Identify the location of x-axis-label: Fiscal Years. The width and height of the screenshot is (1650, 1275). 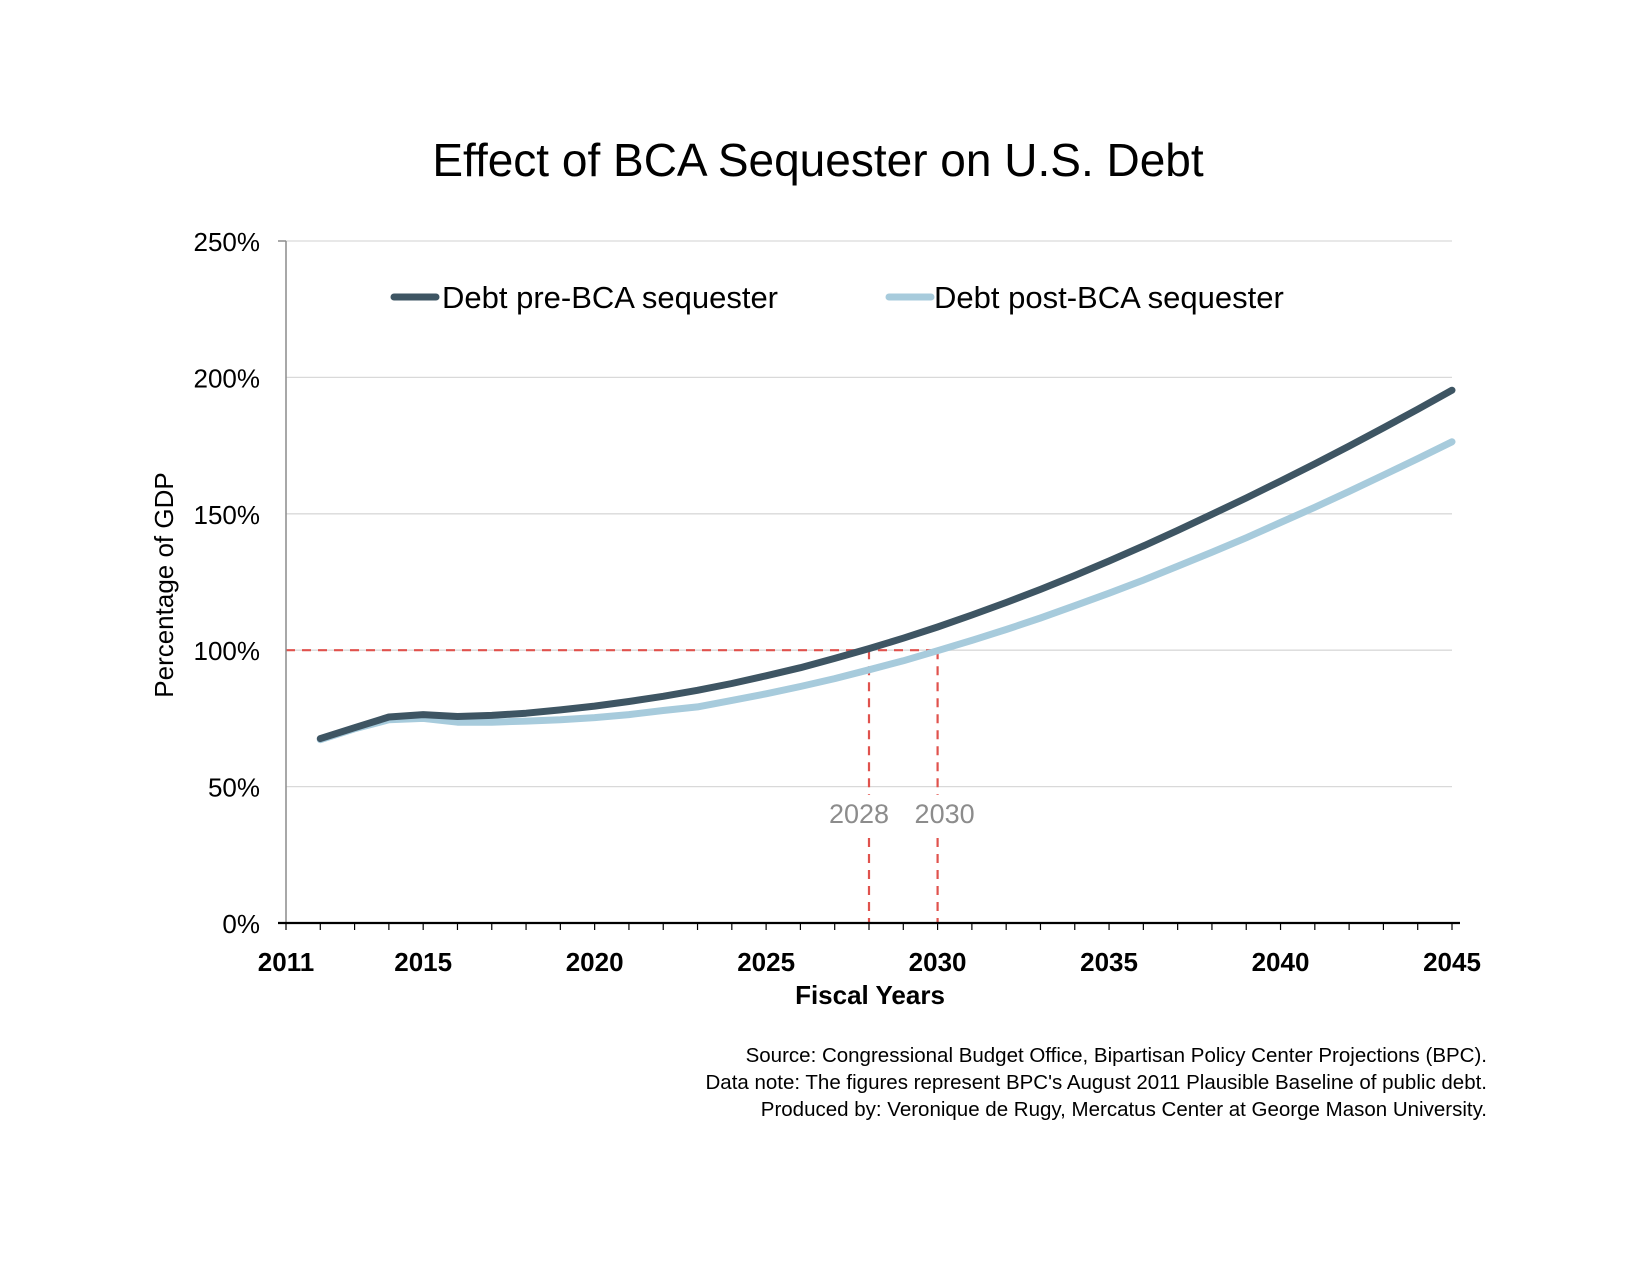
(870, 995).